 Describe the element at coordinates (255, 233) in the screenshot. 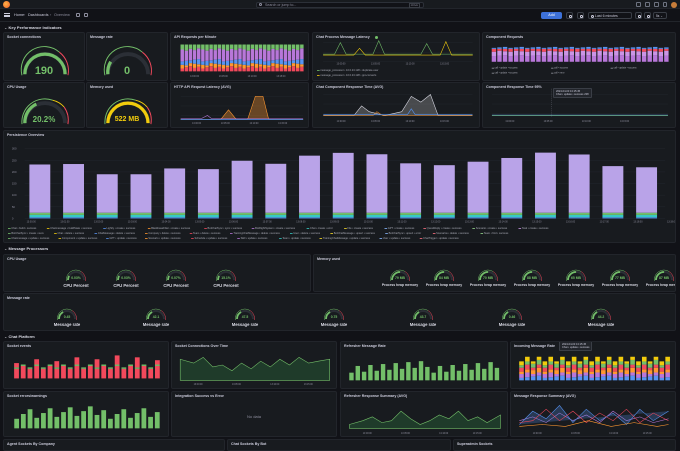

I see `legend-item: ▬ TrainingChatMessage • delete • success` at that location.